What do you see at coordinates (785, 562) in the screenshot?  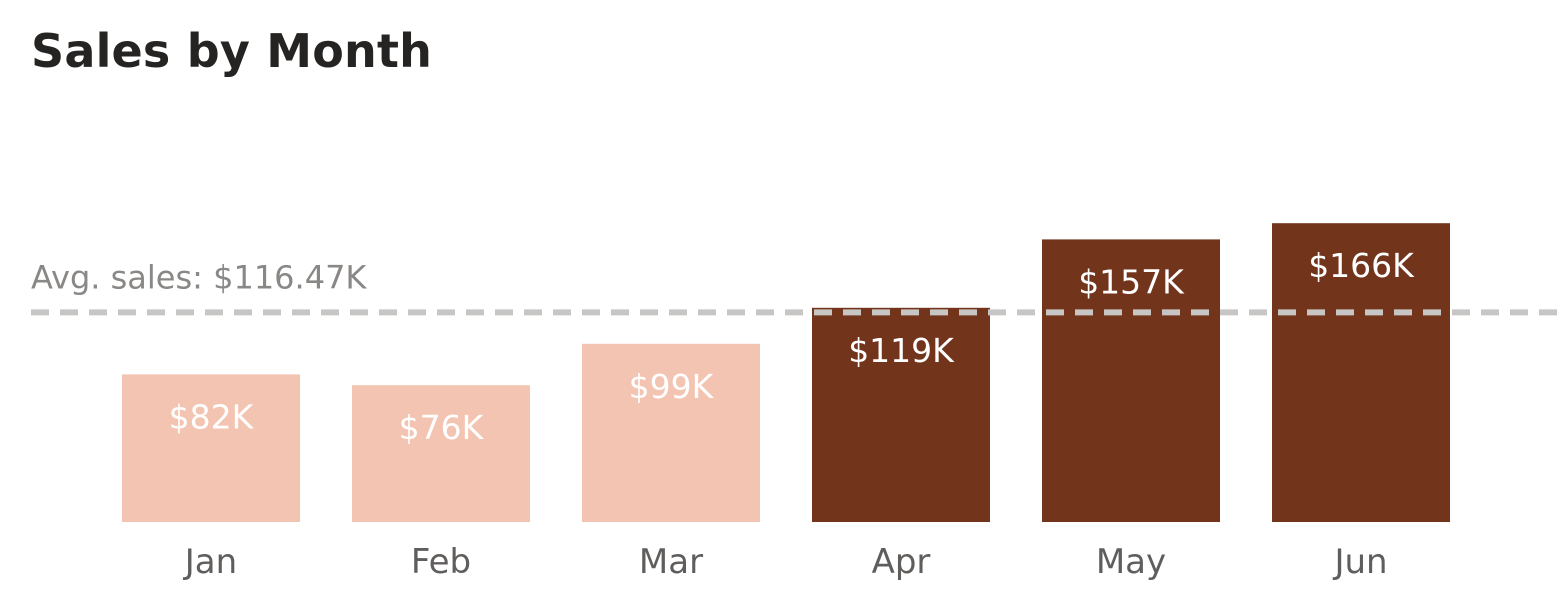 I see `x-axis-ticks-group: Jan Feb Mar Apr May Jun` at bounding box center [785, 562].